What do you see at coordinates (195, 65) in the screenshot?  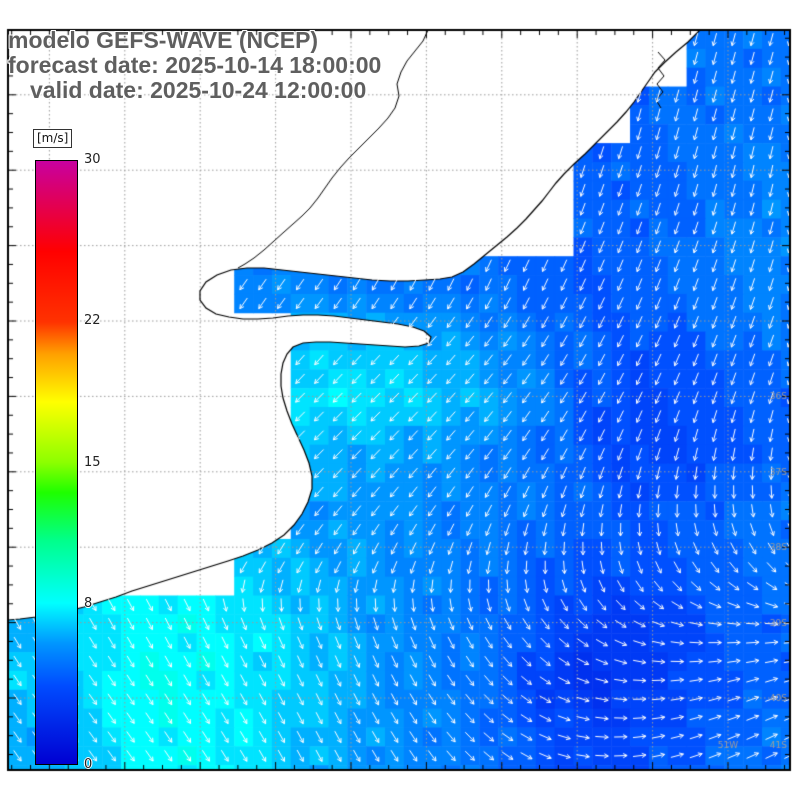 I see `forecast-date: forecast date: 2025-10-14 18:00:00` at bounding box center [195, 65].